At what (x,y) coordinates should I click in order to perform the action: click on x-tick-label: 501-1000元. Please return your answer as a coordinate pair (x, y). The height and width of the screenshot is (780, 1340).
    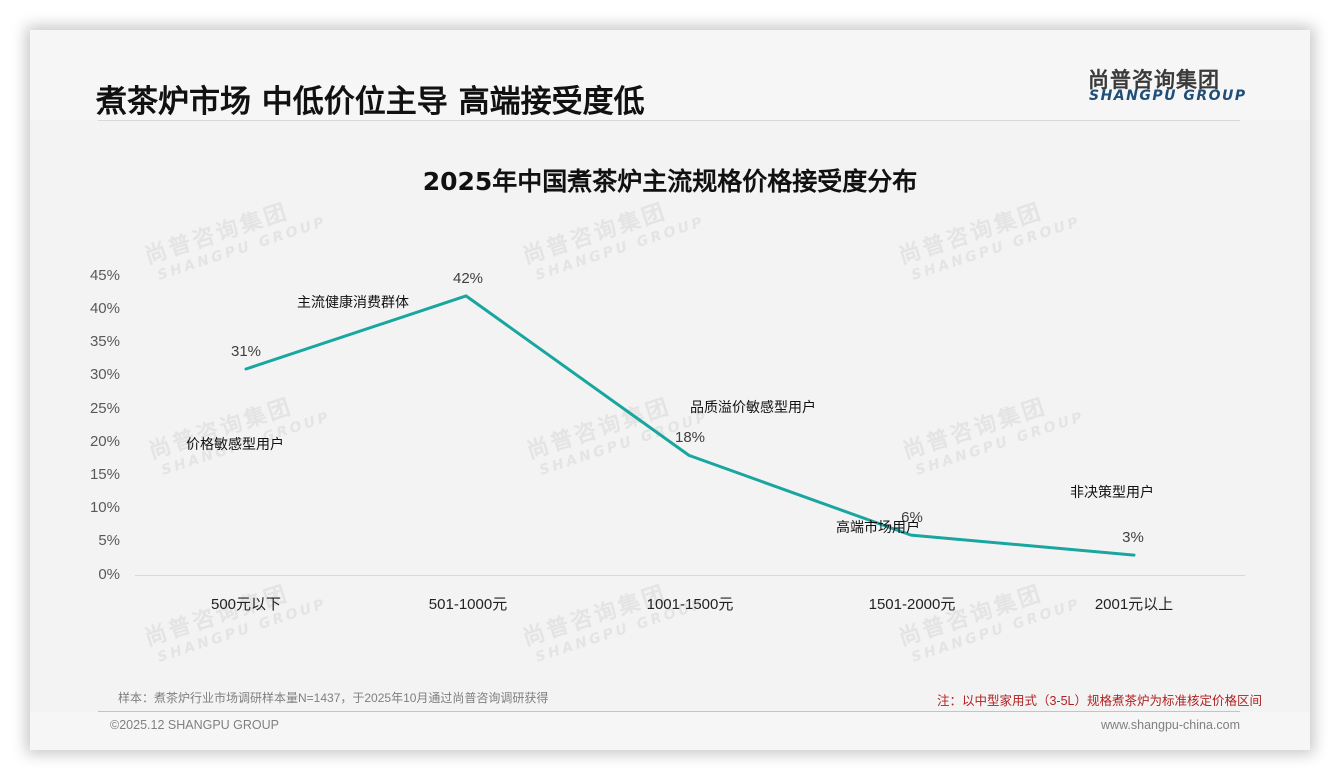
    Looking at the image, I should click on (468, 604).